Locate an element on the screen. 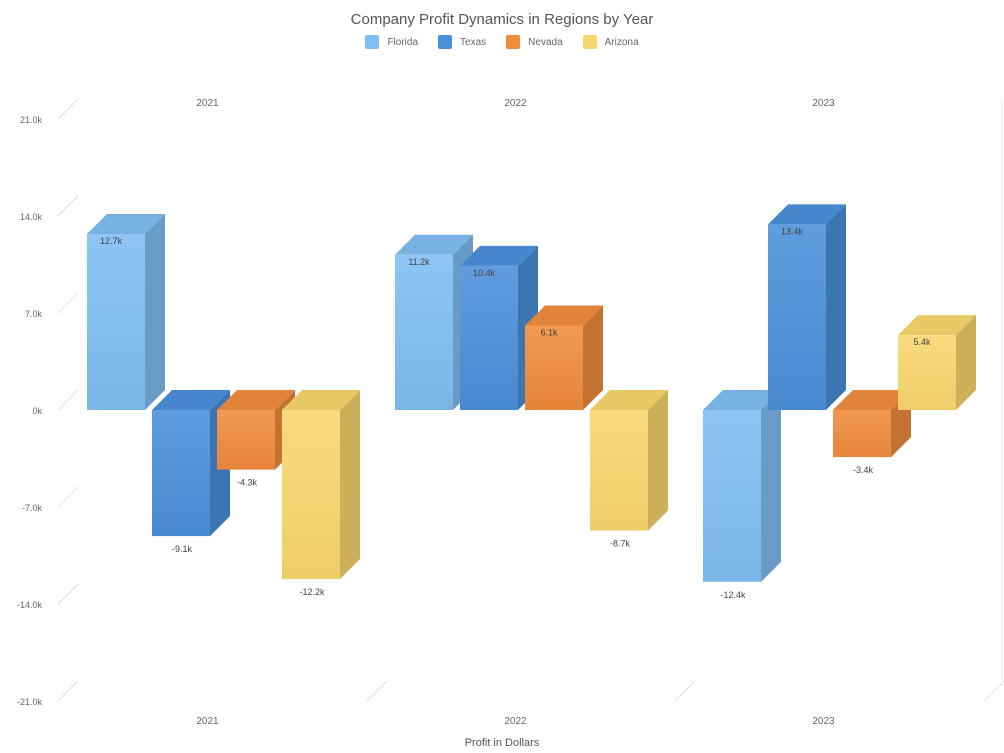 The height and width of the screenshot is (753, 1004). legend-item-texas: Texas is located at coordinates (462, 42).